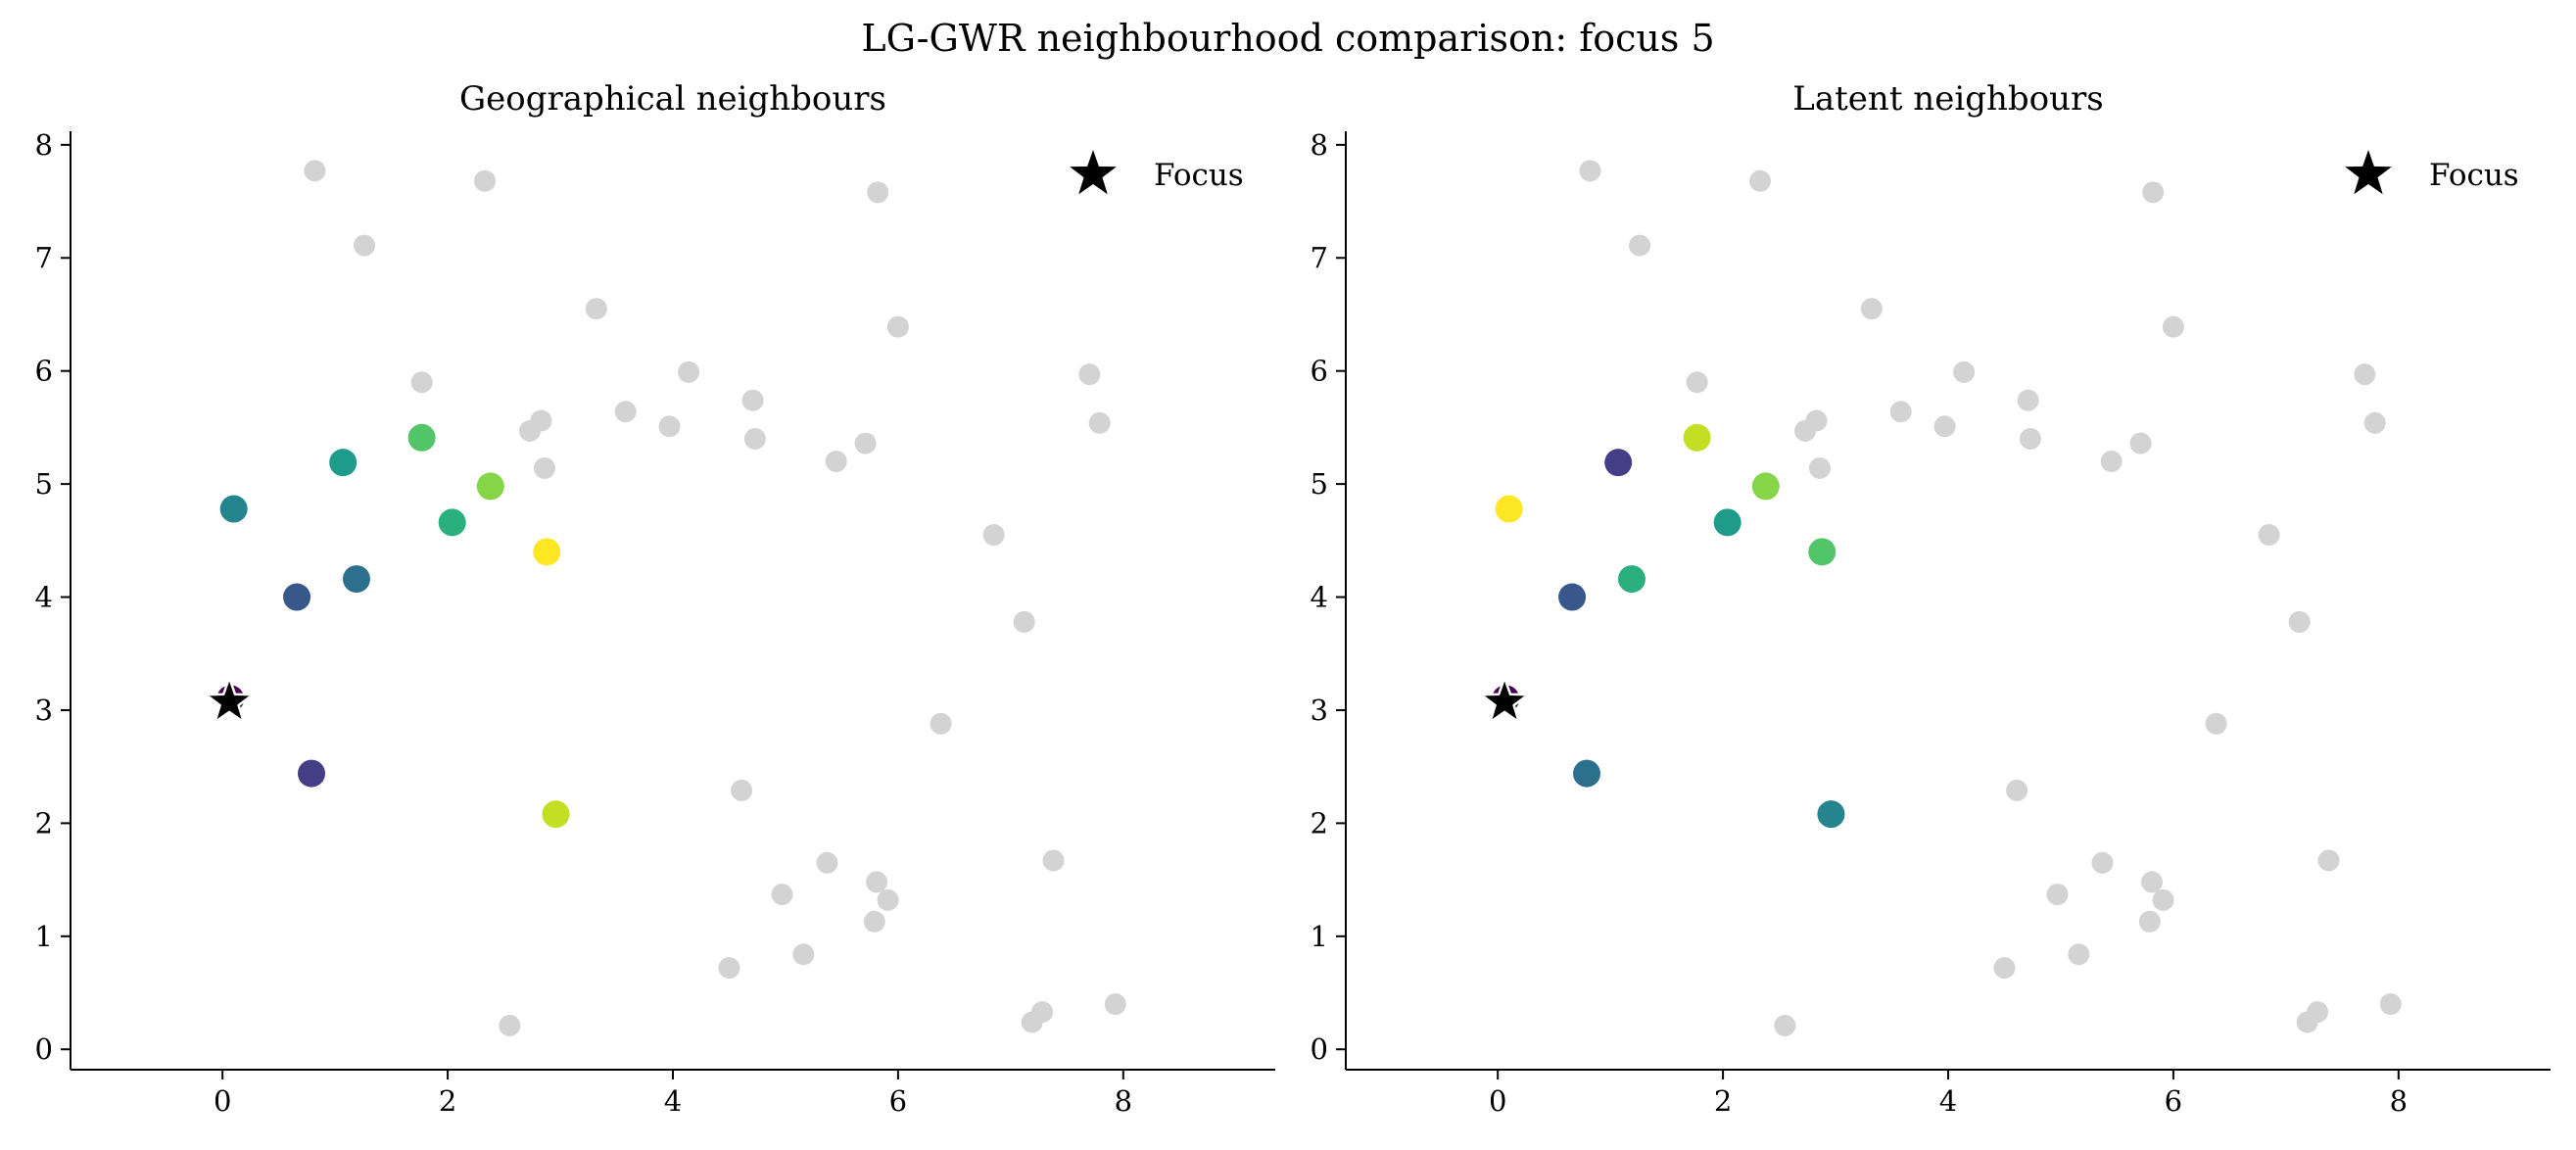 The image size is (2576, 1150). Describe the element at coordinates (898, 1101) in the screenshot. I see `geo-x-tick-label: 6` at that location.